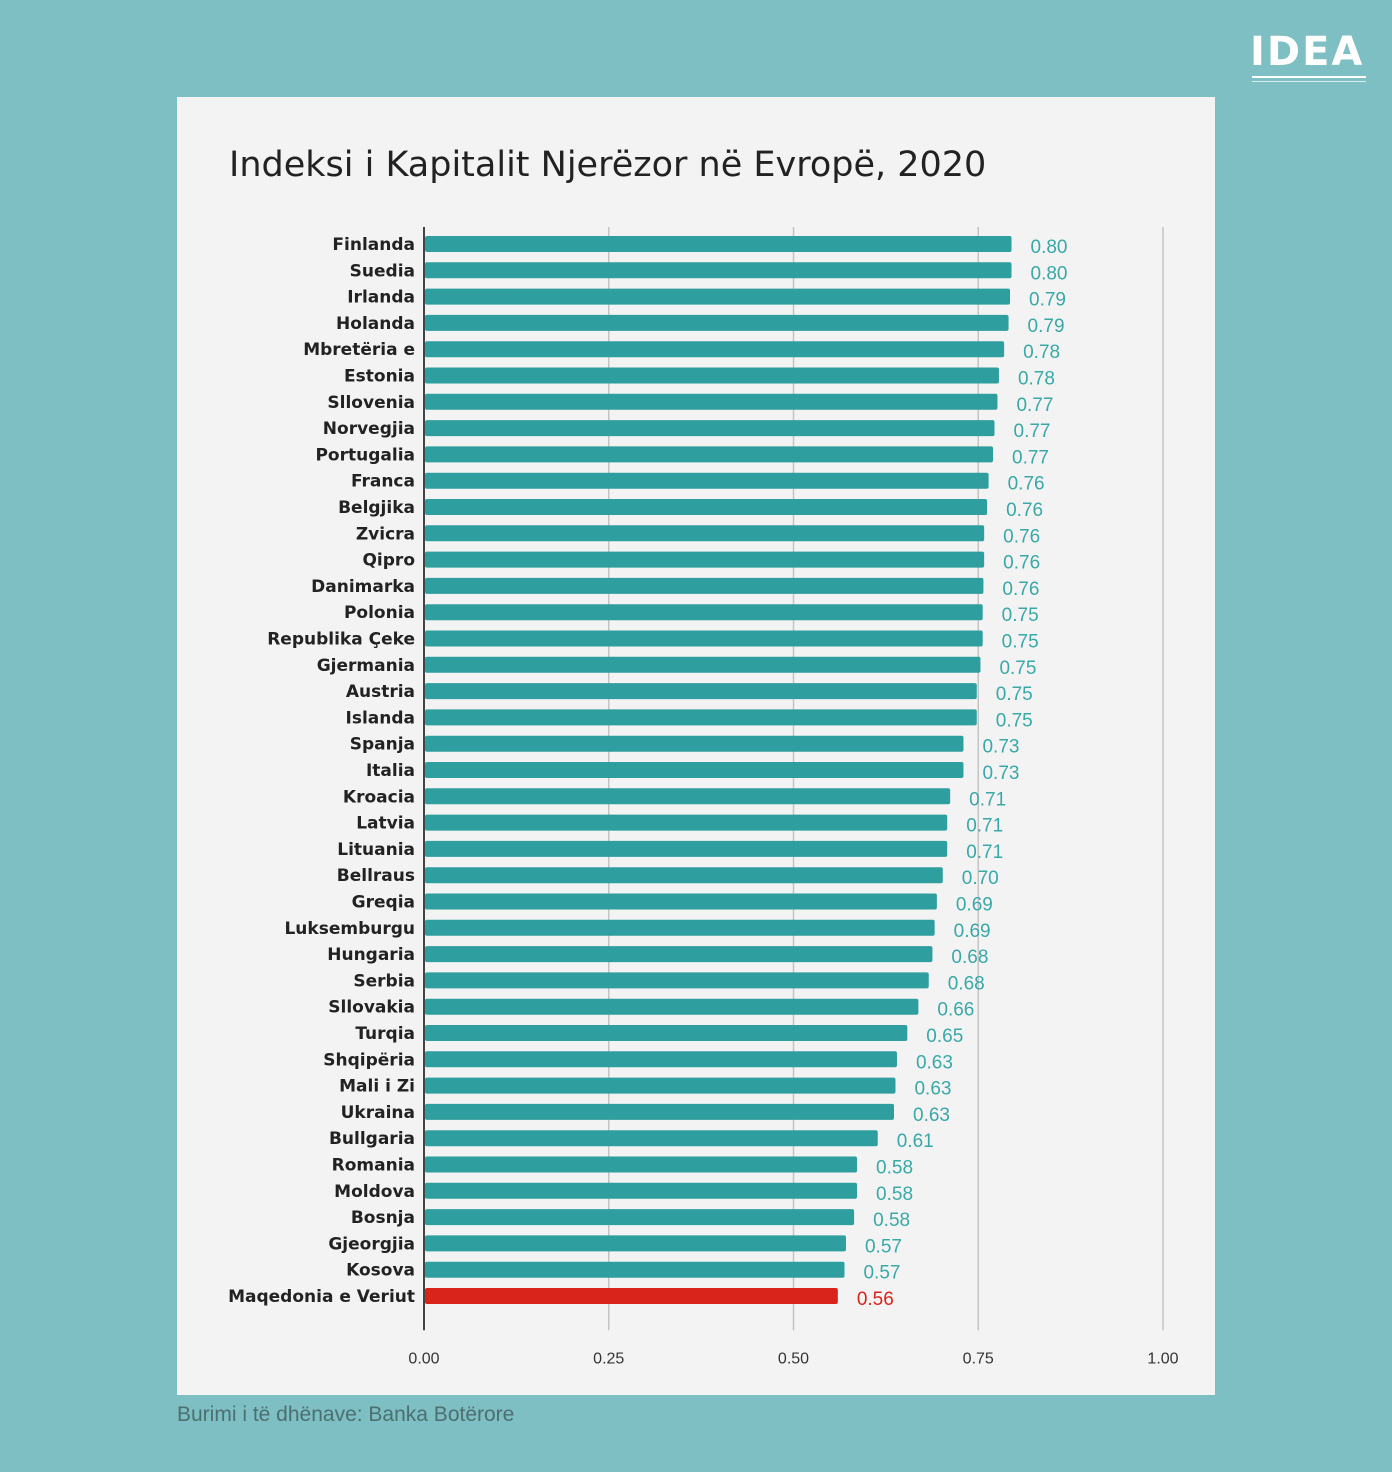 The width and height of the screenshot is (1392, 1472). Describe the element at coordinates (1000, 747) in the screenshot. I see `data-label: 0.73` at that location.